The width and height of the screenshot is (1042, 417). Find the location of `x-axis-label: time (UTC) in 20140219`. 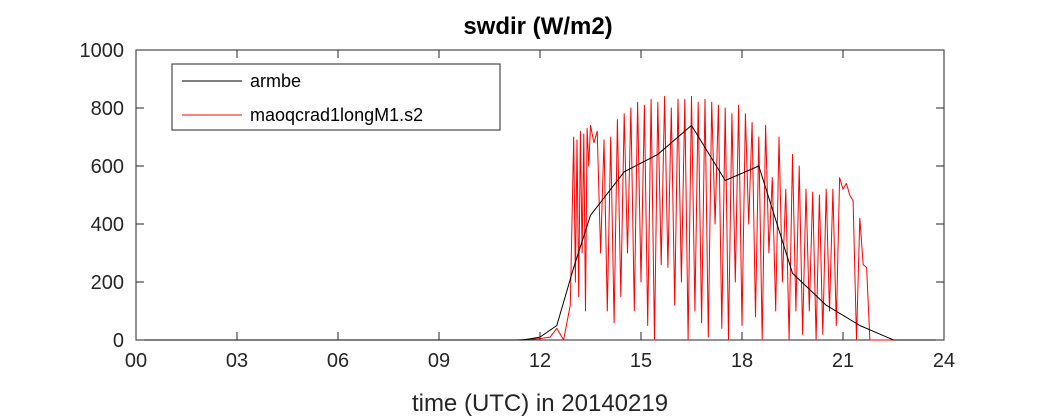

x-axis-label: time (UTC) in 20140219 is located at coordinates (540, 403).